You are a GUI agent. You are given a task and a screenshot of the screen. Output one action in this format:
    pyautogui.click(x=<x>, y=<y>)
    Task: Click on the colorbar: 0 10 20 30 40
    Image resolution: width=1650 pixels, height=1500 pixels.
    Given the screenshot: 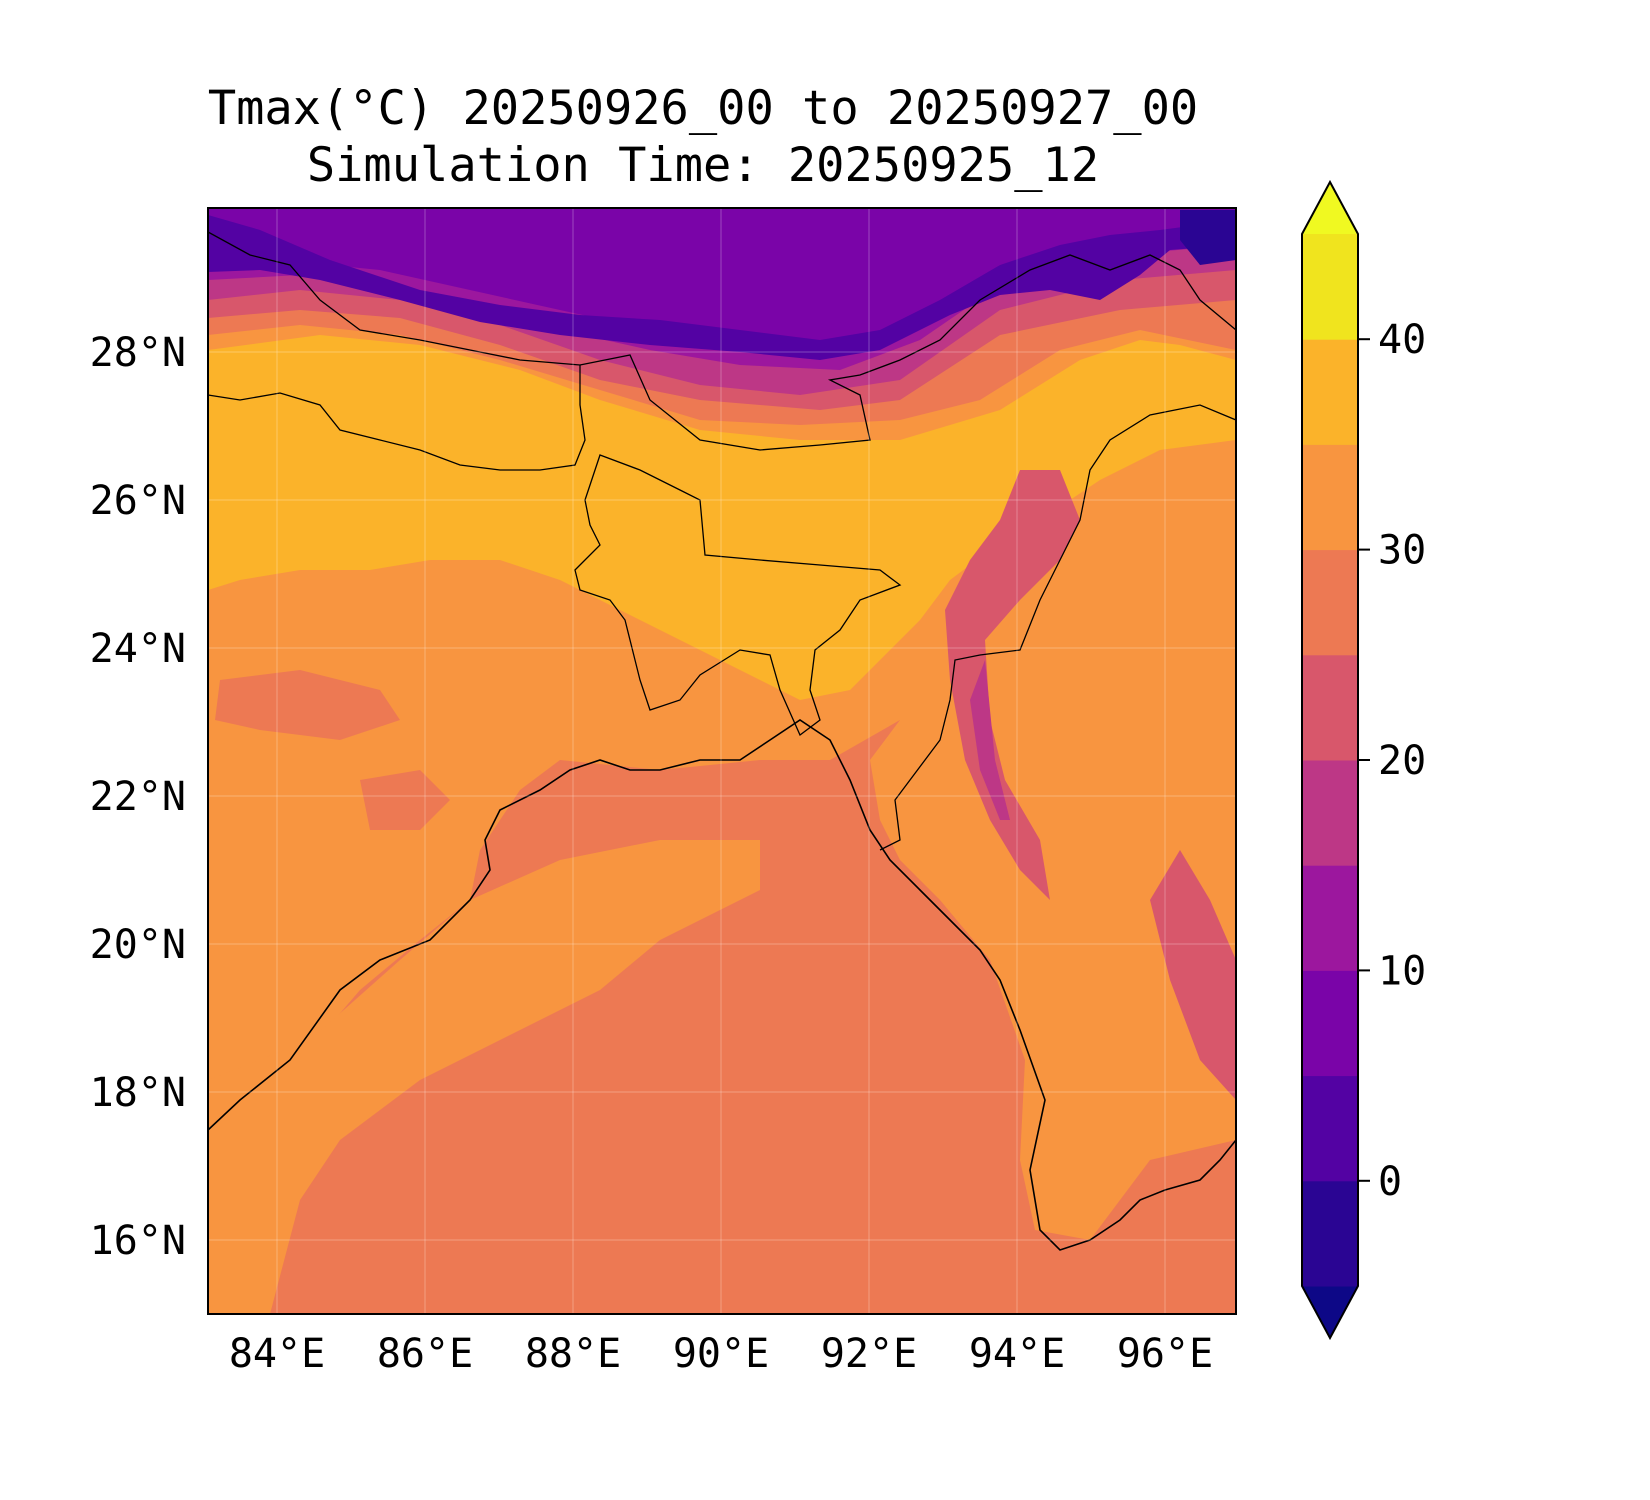 What is the action you would take?
    pyautogui.click(x=1363, y=760)
    